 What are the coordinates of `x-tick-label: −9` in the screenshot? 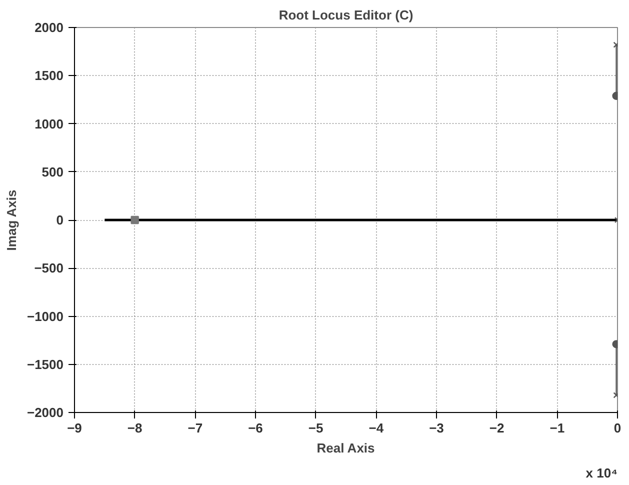 It's located at (74, 428).